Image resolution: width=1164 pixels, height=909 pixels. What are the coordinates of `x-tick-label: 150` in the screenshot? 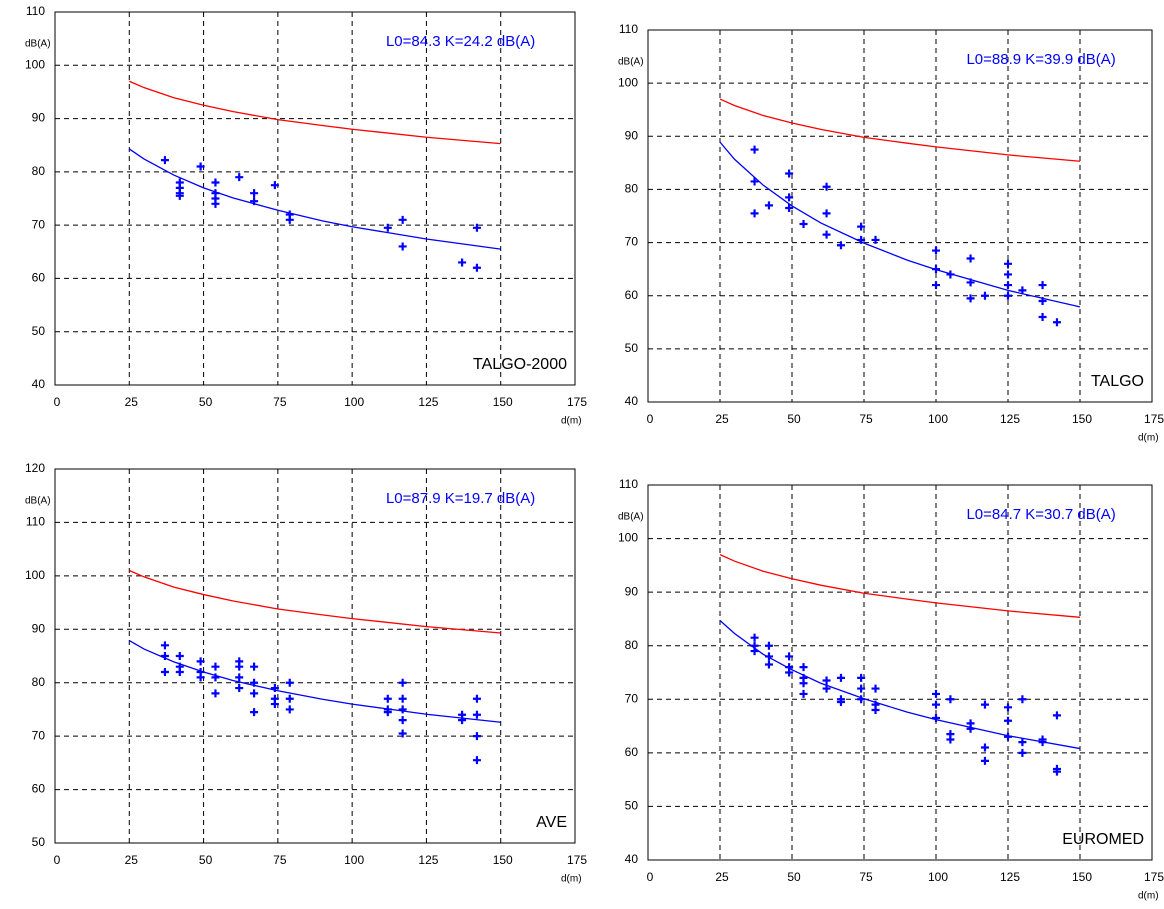 It's located at (503, 860).